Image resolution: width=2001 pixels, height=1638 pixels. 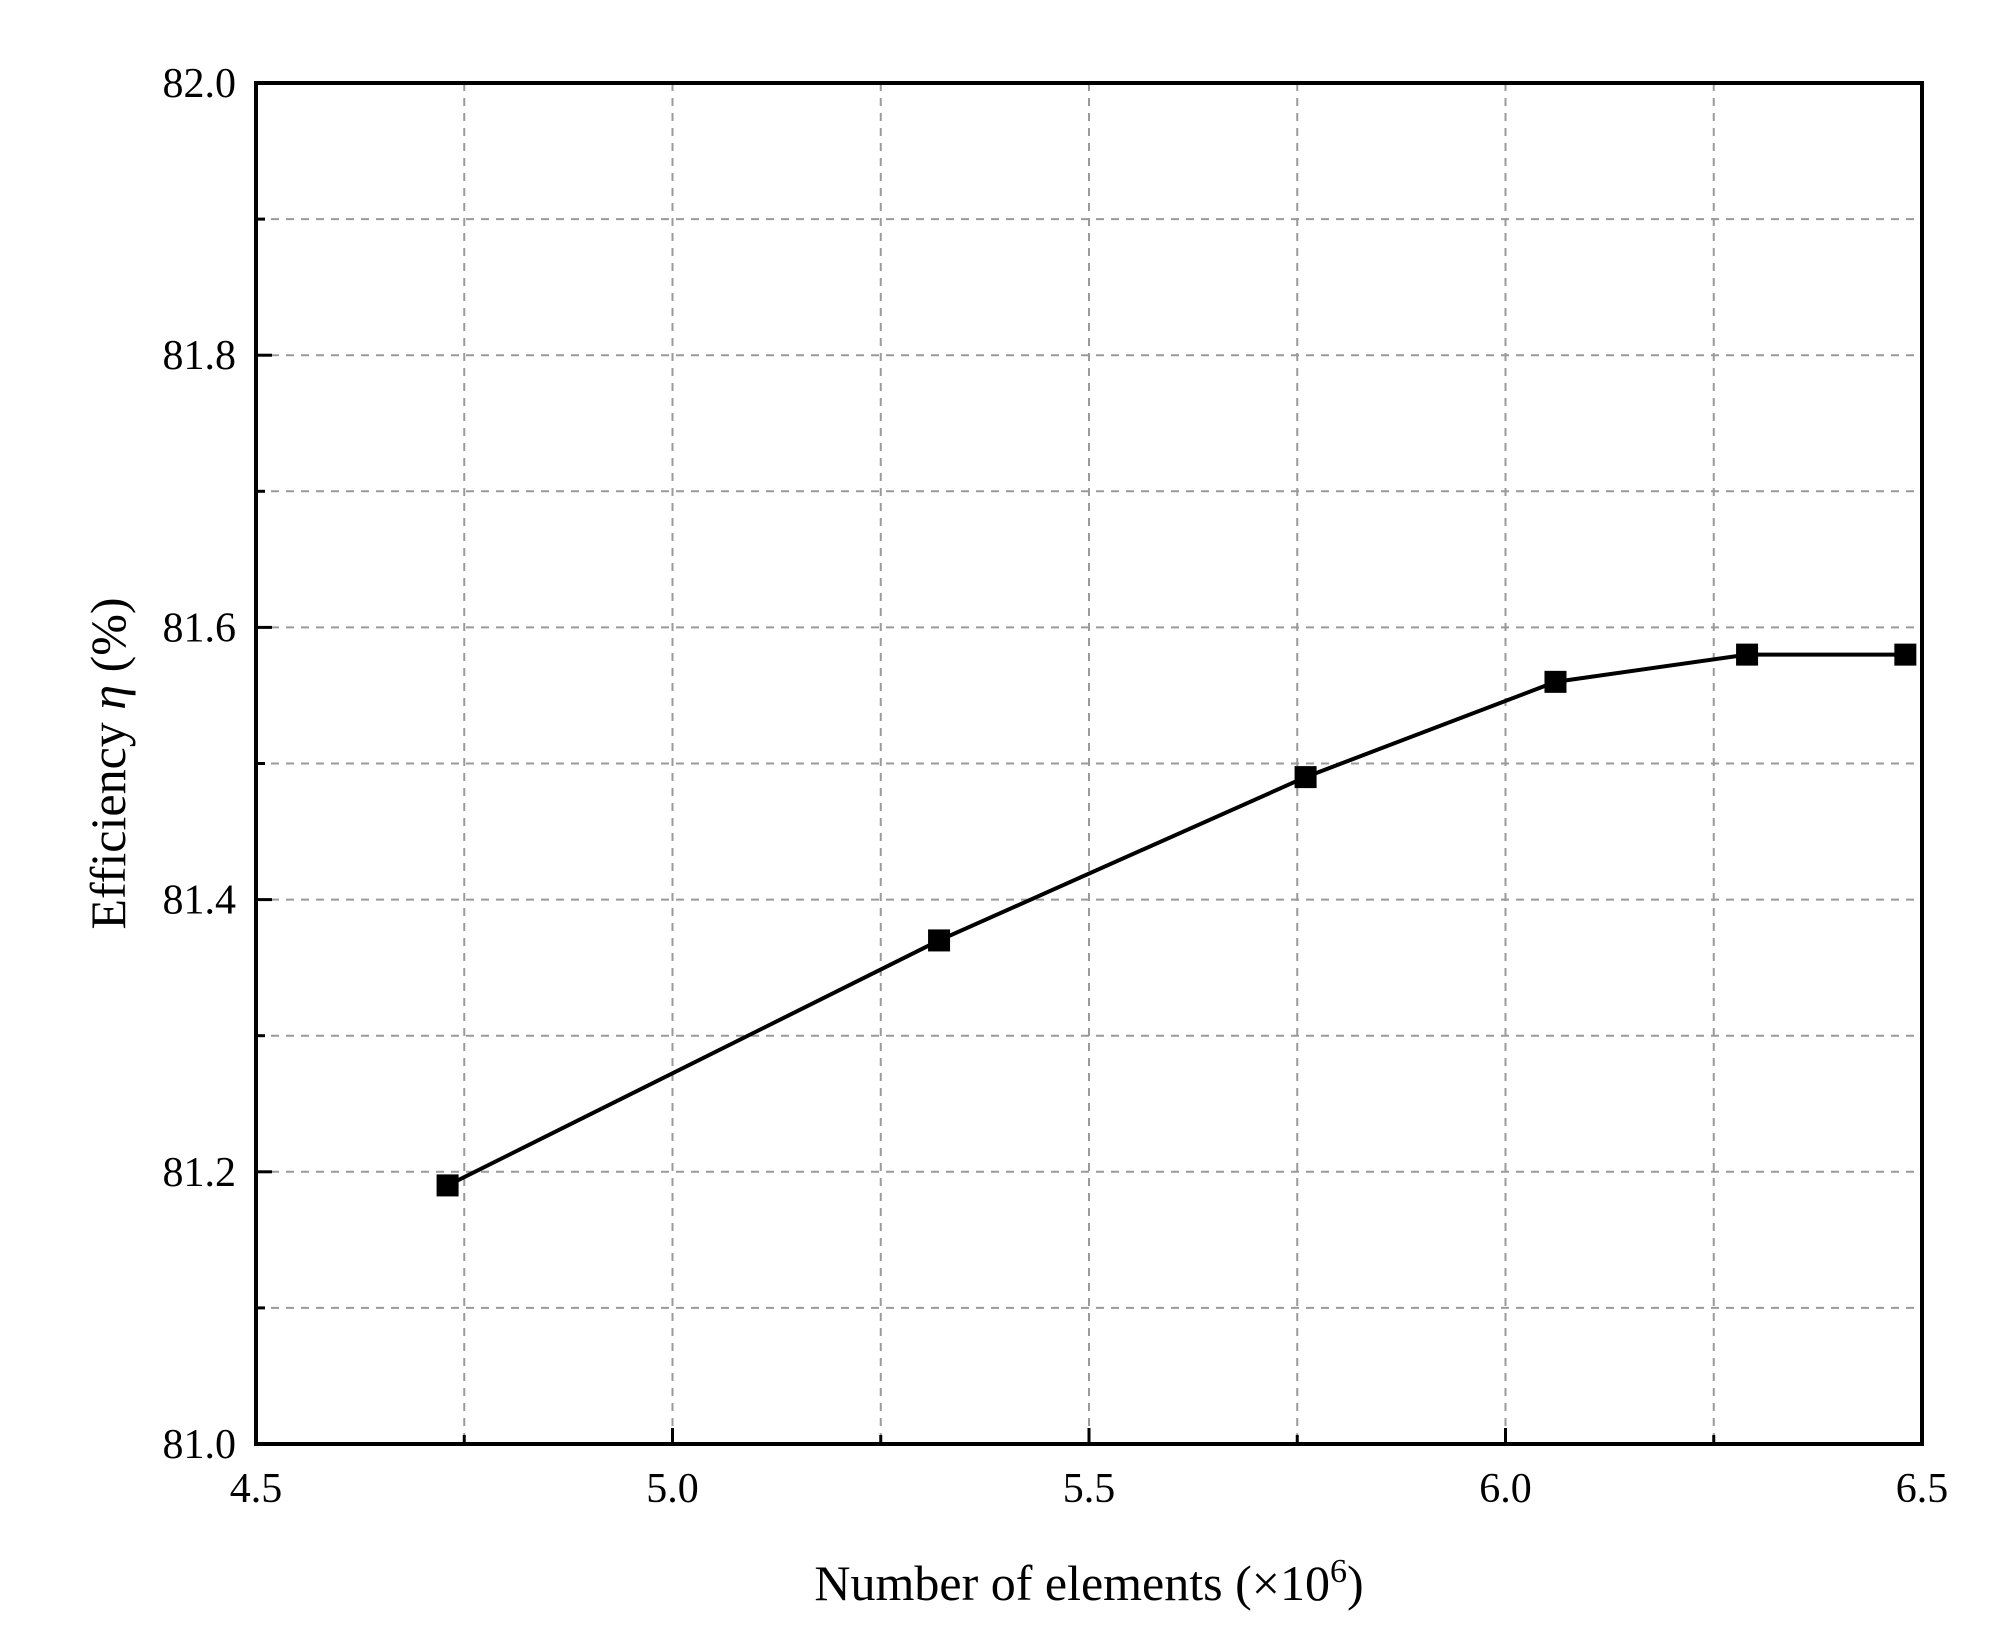 I want to click on x-tick-label-2: 5.5, so click(x=1089, y=1489).